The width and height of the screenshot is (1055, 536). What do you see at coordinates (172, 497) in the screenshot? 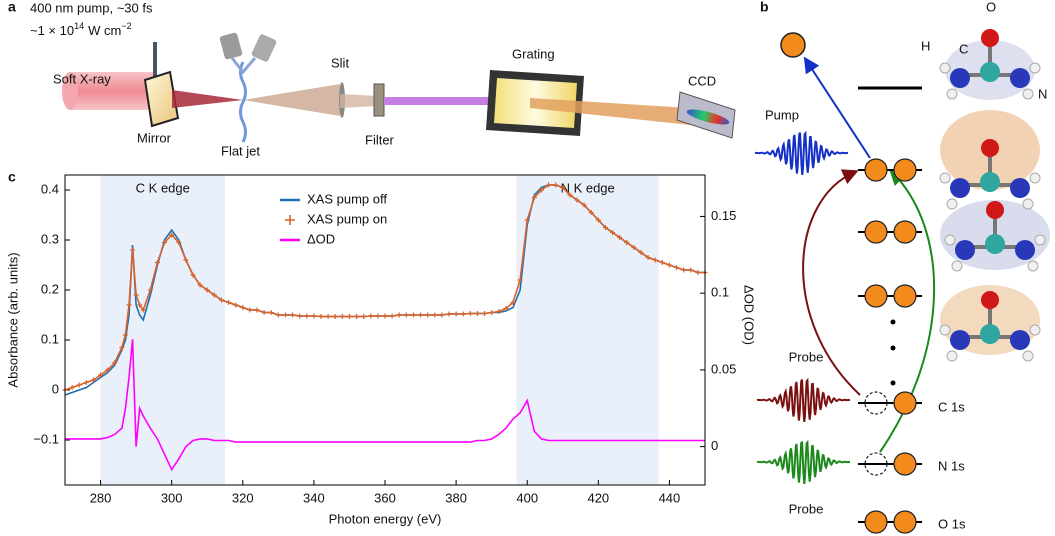
I see `x-tick-label: 300` at bounding box center [172, 497].